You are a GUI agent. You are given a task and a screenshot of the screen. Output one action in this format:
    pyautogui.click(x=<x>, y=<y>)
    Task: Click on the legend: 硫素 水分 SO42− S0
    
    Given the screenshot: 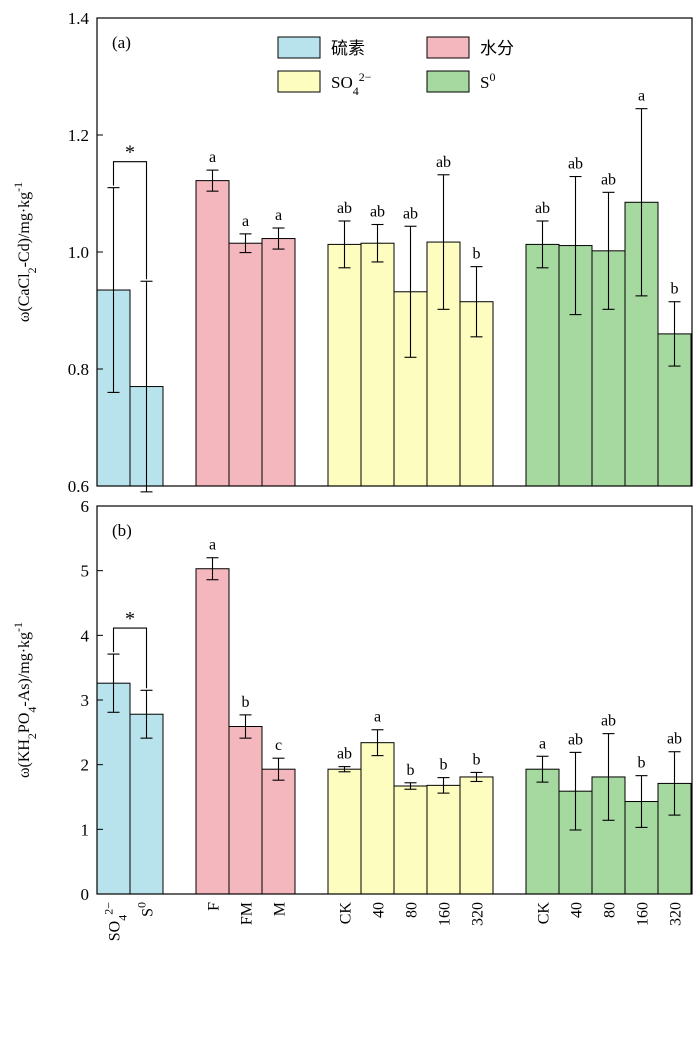 What is the action you would take?
    pyautogui.click(x=395, y=67)
    